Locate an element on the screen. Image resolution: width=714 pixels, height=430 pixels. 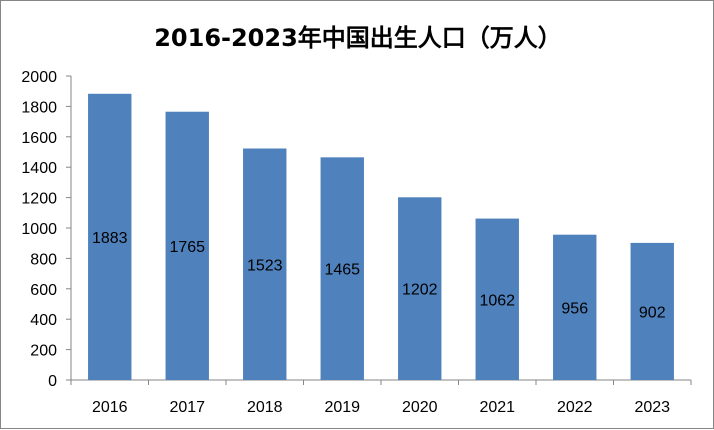
bar-2017 is located at coordinates (187, 245).